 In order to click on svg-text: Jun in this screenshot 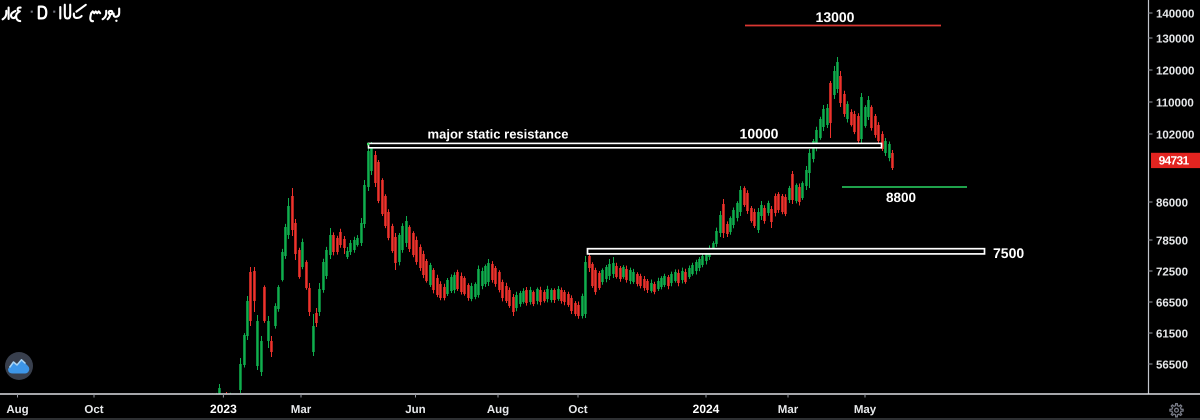, I will do `click(415, 410)`.